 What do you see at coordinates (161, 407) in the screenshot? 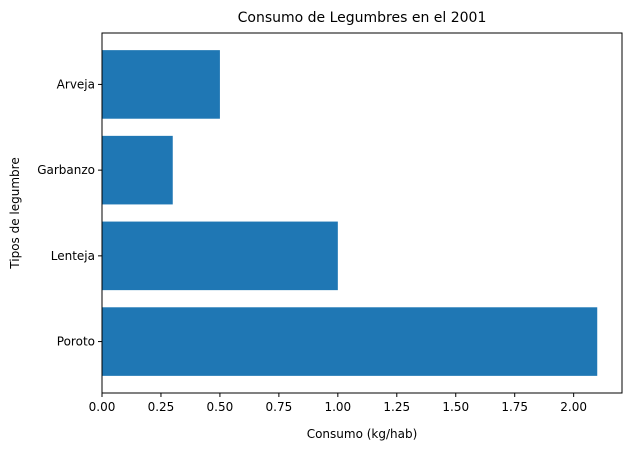
I see `x-tick-label: 0.25` at bounding box center [161, 407].